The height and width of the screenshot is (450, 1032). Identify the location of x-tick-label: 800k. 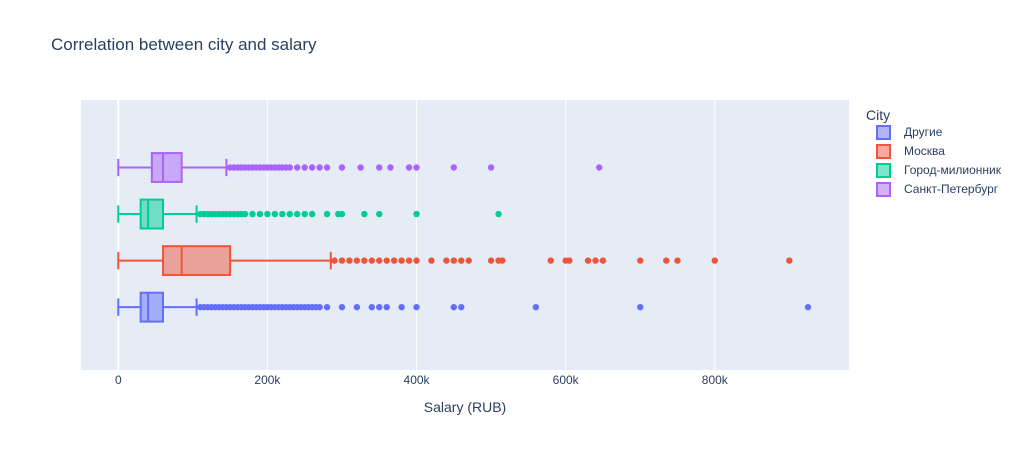
(715, 380).